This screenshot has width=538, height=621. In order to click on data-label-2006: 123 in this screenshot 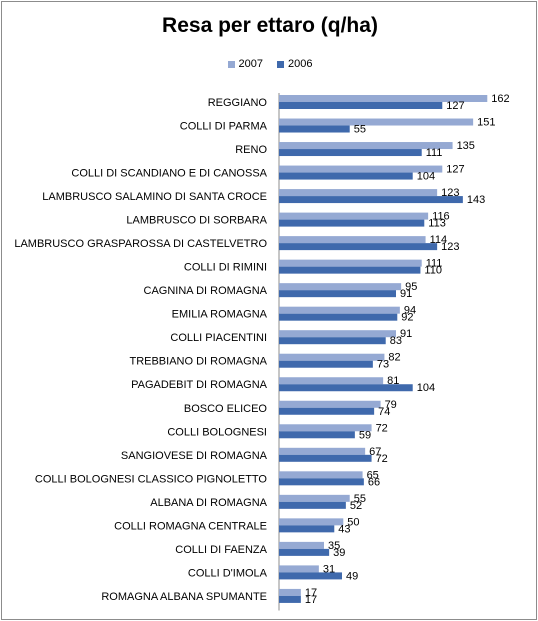, I will do `click(450, 247)`.